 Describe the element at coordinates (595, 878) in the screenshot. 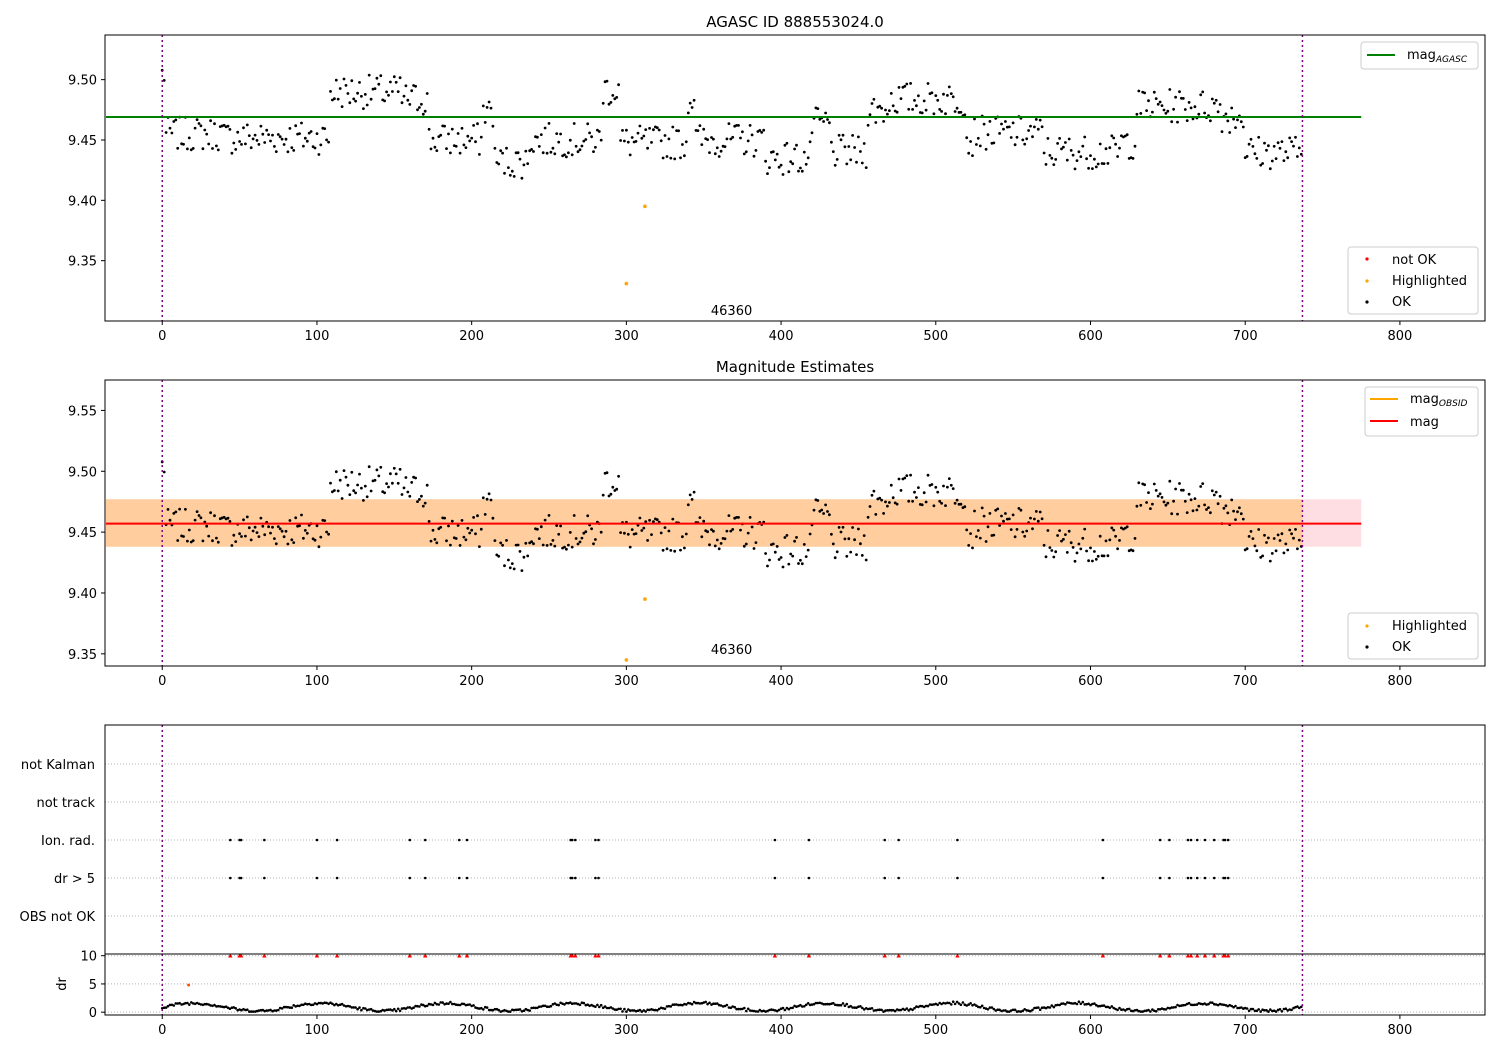

I see `dr-gt-5-flag-point` at that location.